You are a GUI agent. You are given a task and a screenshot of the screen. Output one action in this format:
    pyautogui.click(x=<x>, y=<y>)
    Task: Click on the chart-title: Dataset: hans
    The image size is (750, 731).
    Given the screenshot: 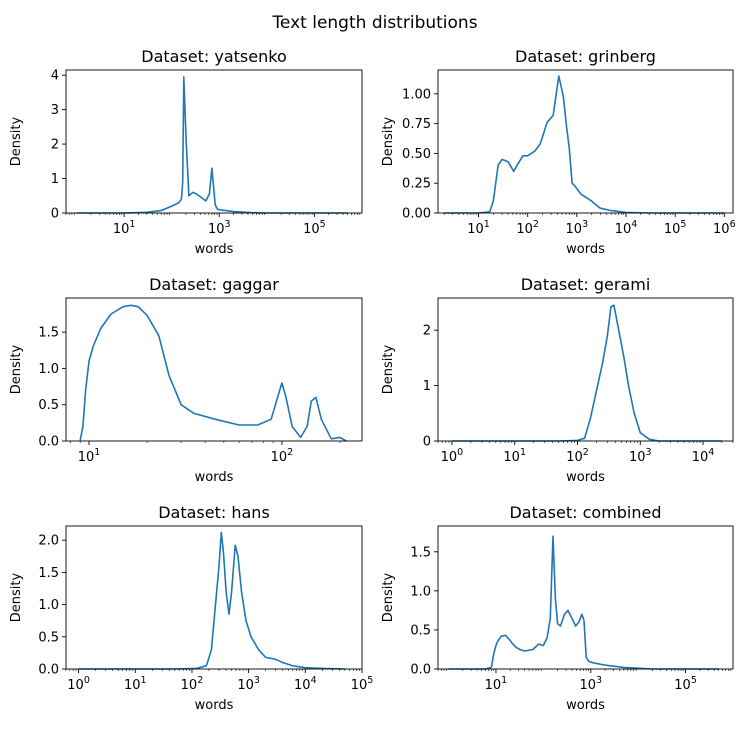 What is the action you would take?
    pyautogui.click(x=214, y=512)
    